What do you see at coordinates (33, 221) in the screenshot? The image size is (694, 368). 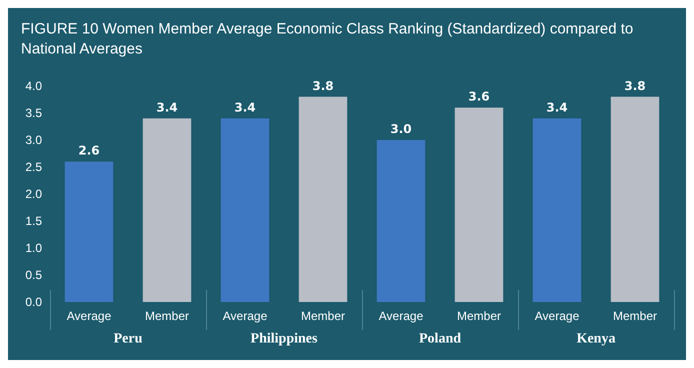 I see `y-tick-label: 1.5` at bounding box center [33, 221].